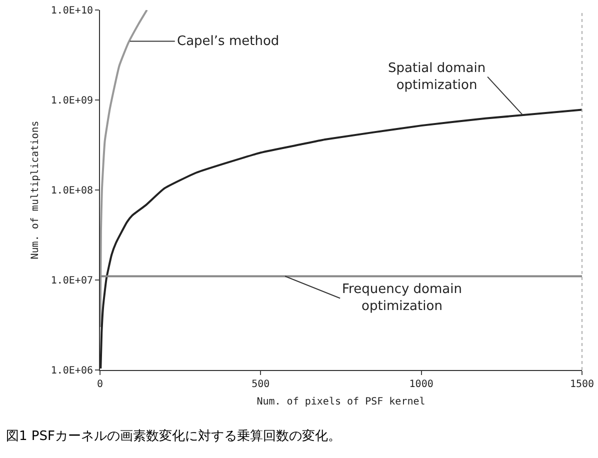 The height and width of the screenshot is (458, 598). I want to click on y-tick-label: 1.0E+09, so click(71, 101).